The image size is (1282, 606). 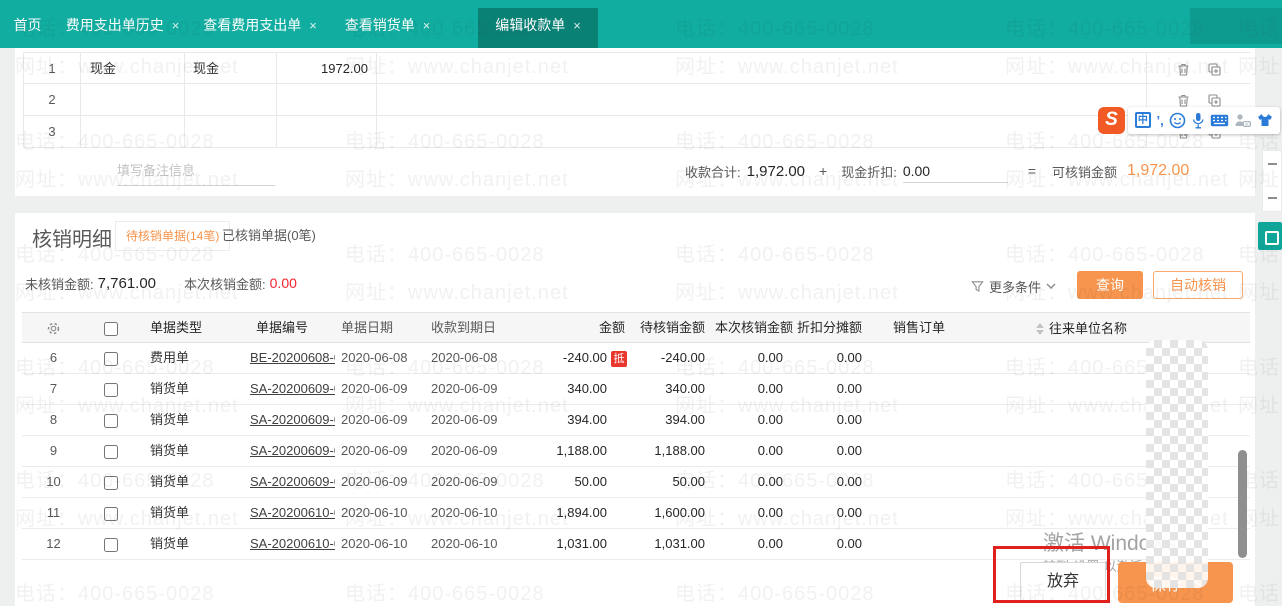 I want to click on tab-home: 首页, so click(x=27, y=28).